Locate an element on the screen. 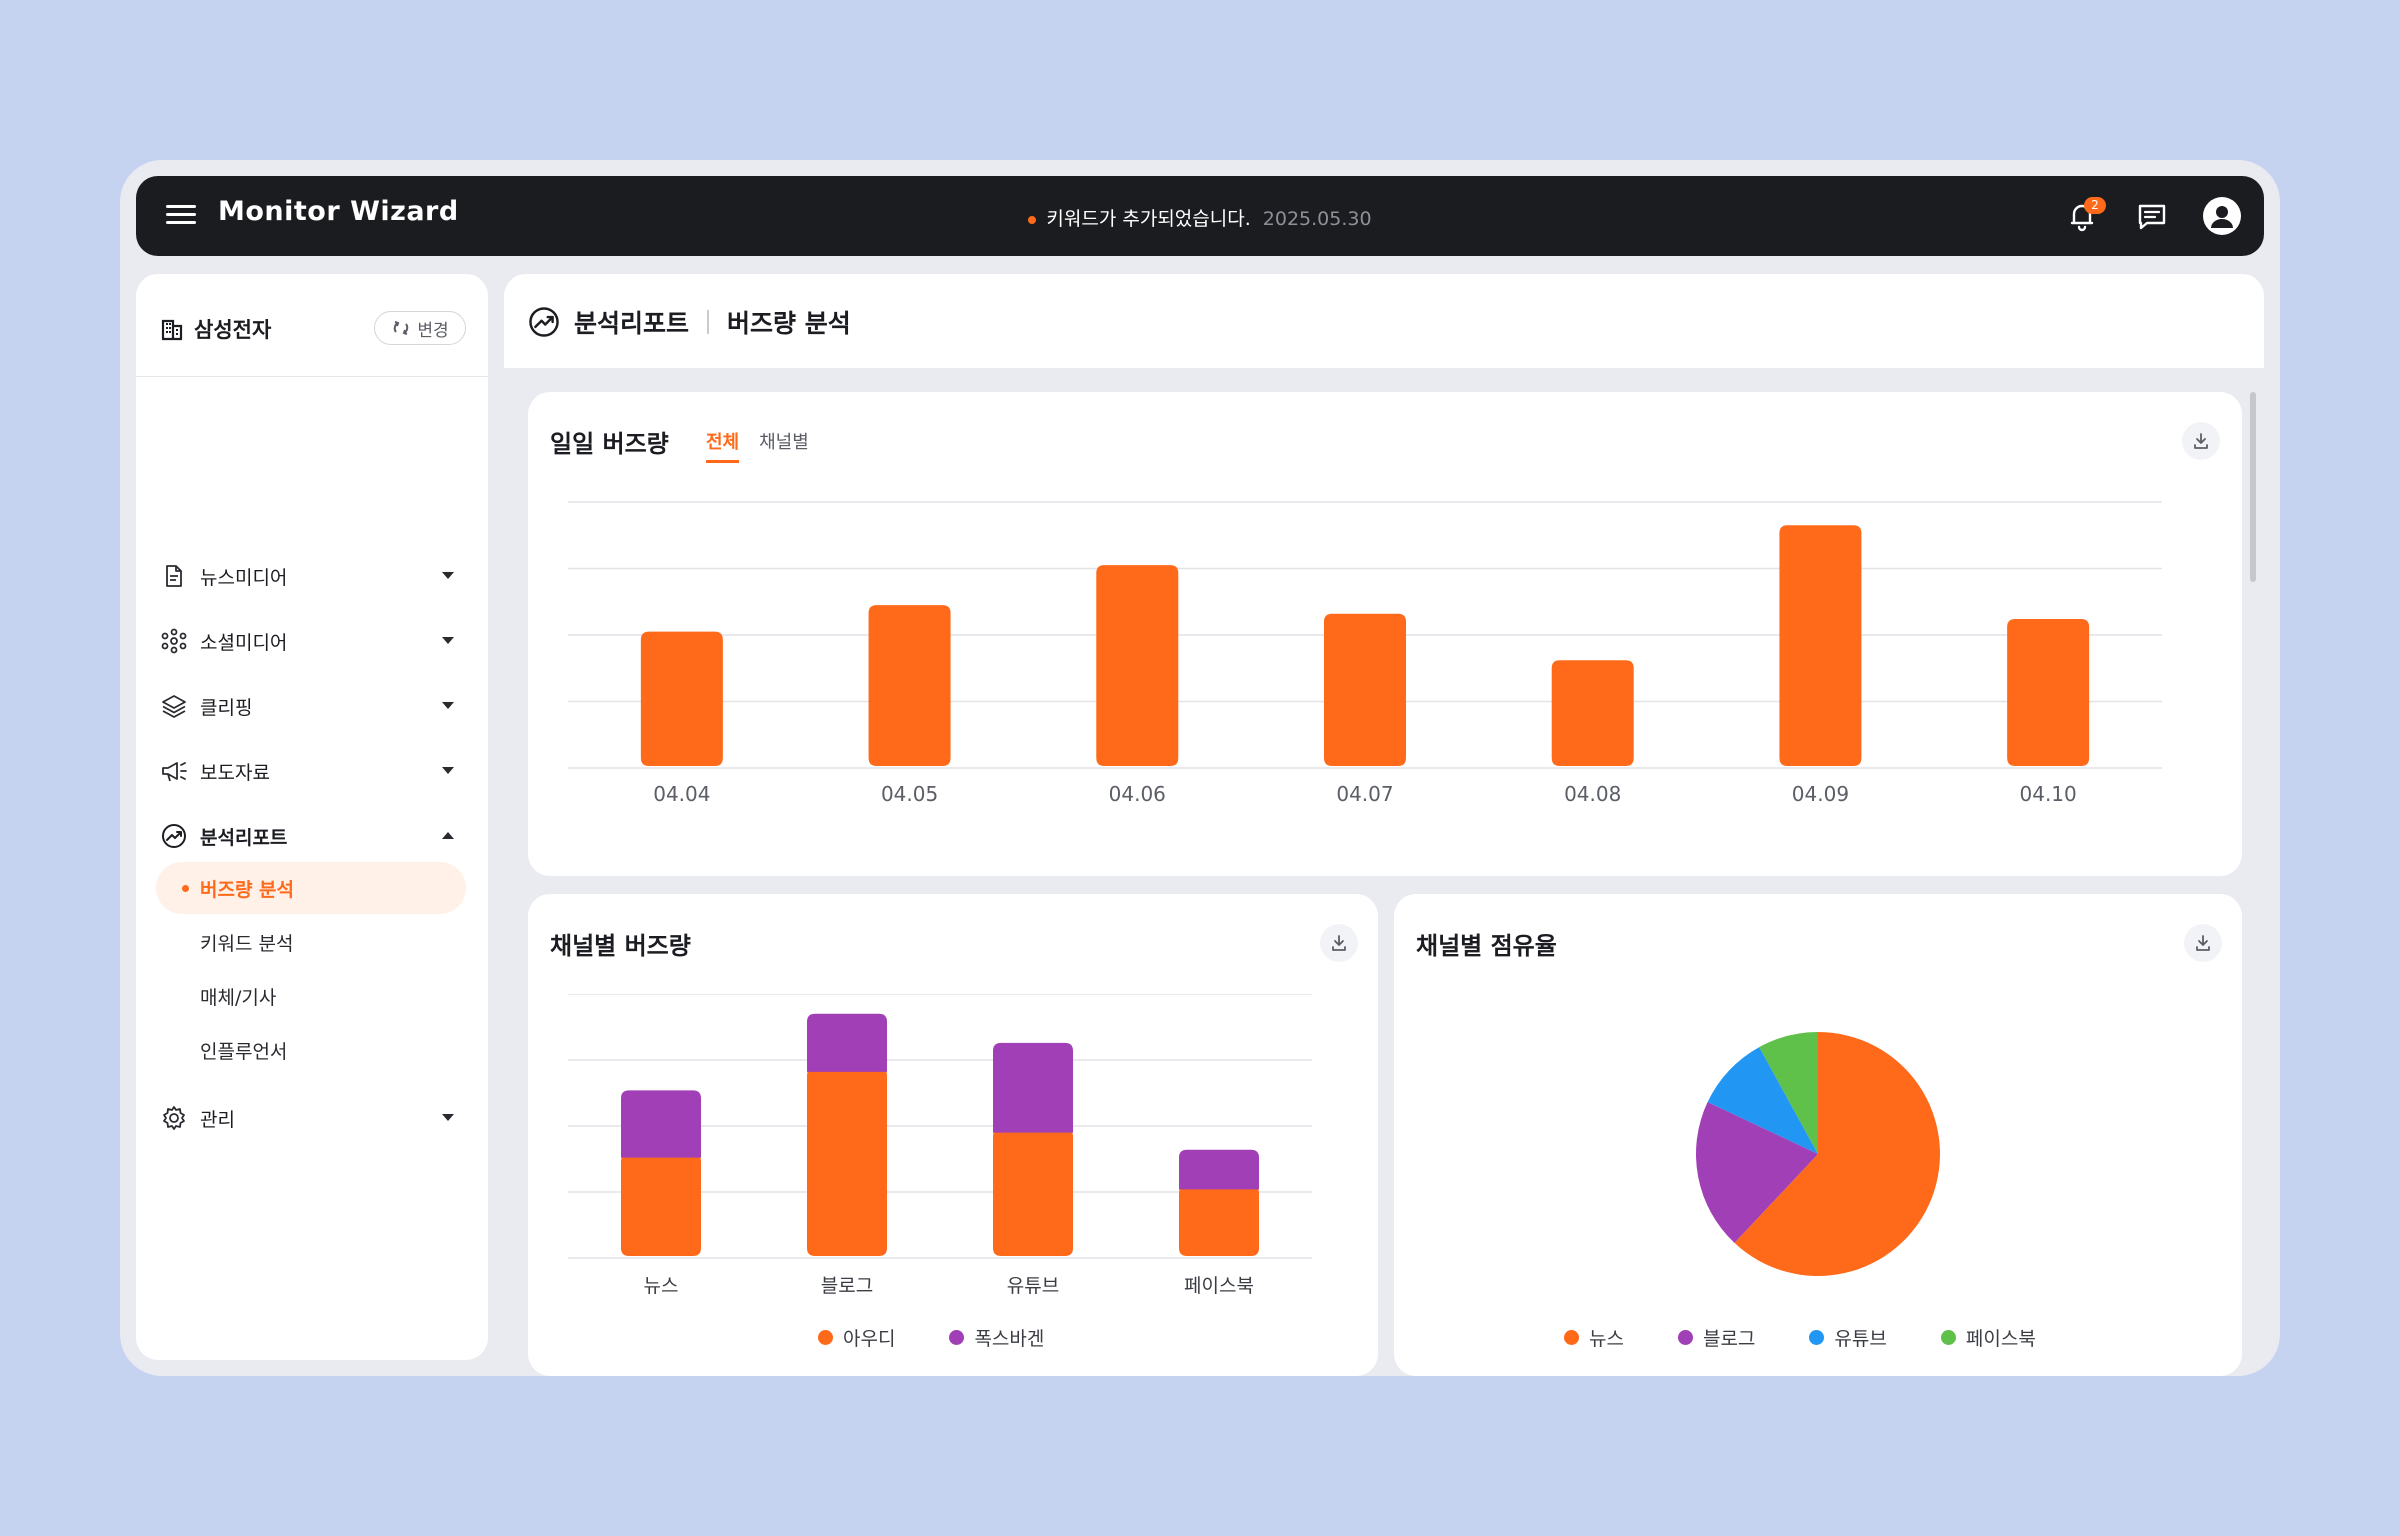 Image resolution: width=2400 pixels, height=1536 pixels. breadcrumb-separator is located at coordinates (708, 322).